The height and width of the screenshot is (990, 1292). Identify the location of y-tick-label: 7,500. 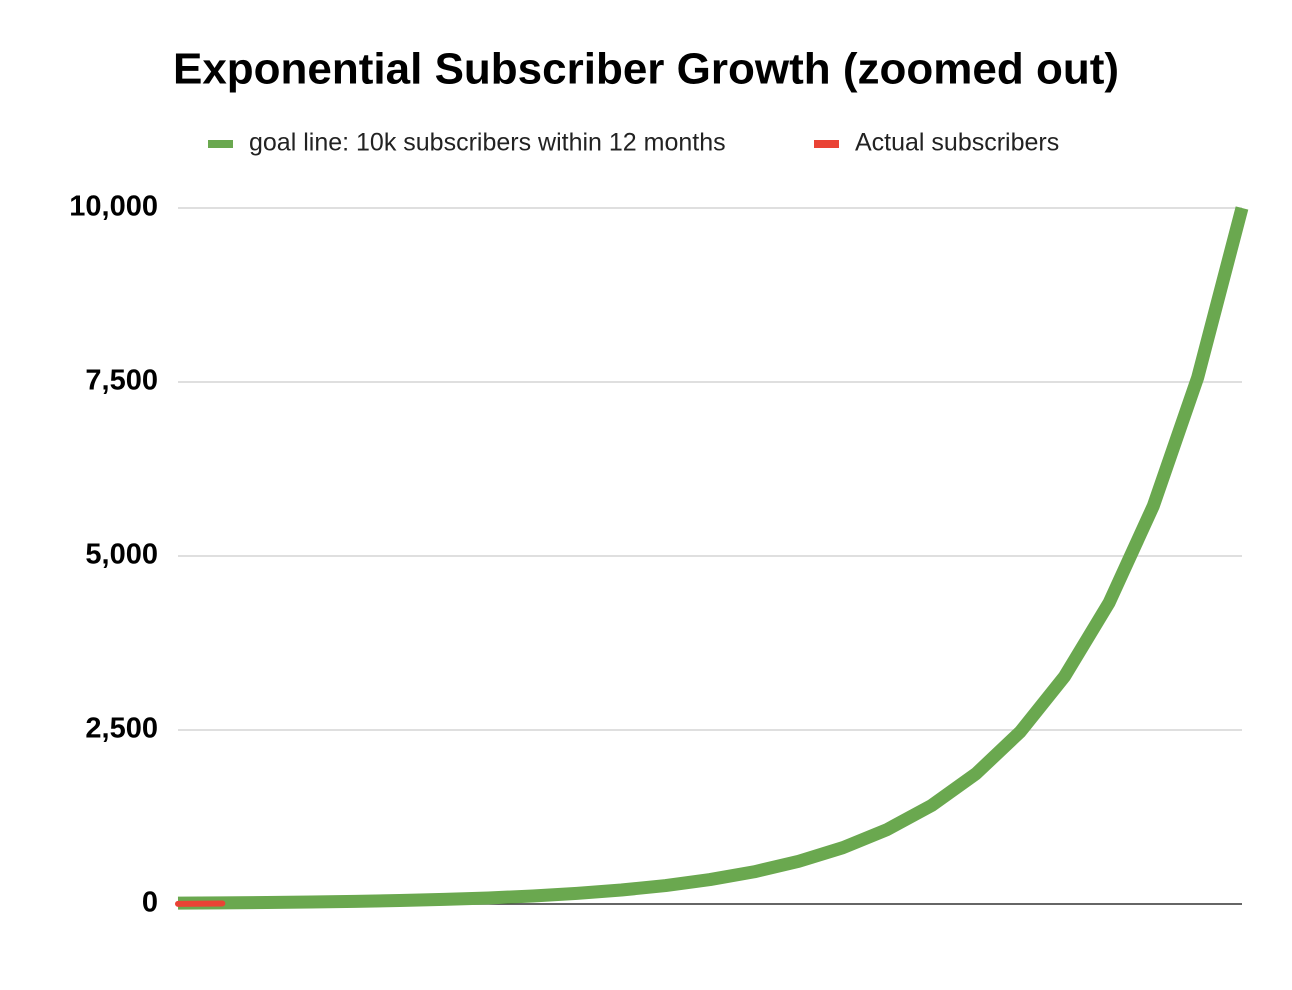
(121, 381).